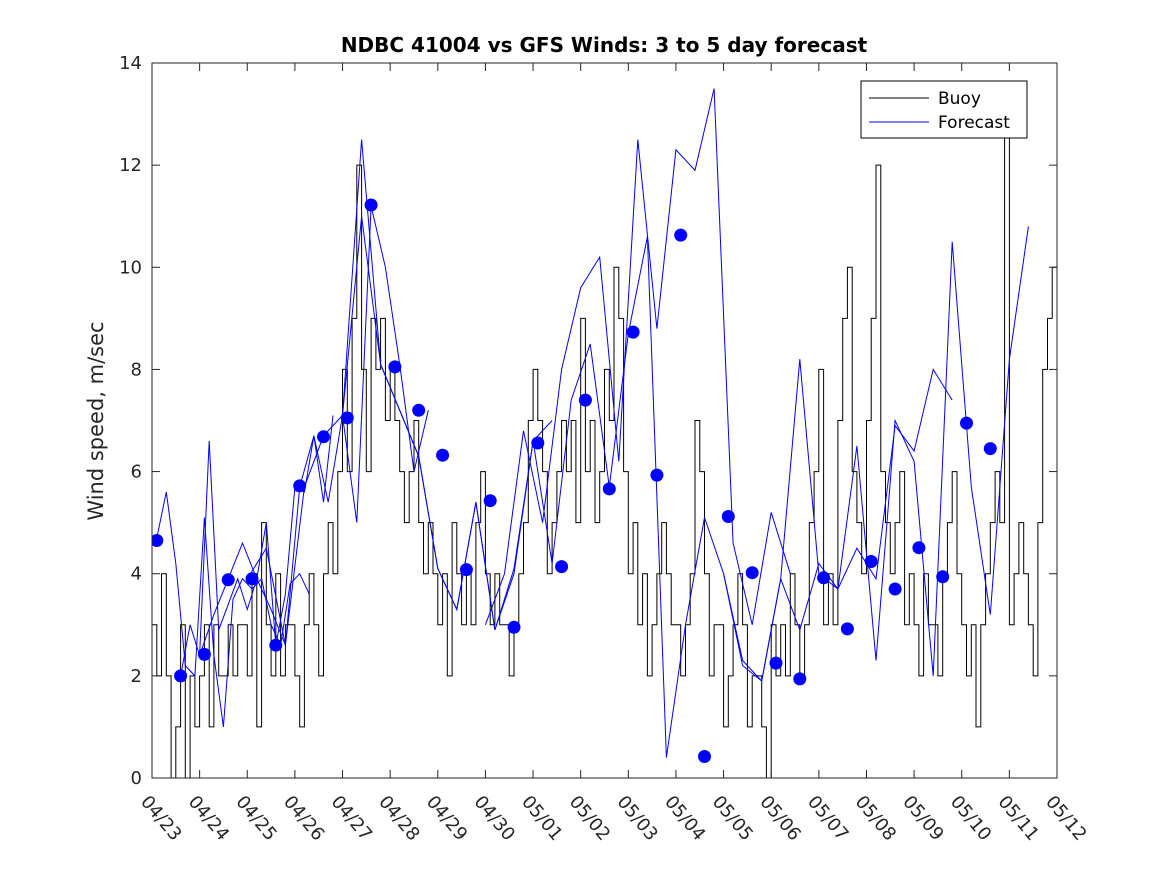 The height and width of the screenshot is (875, 1167). What do you see at coordinates (136, 472) in the screenshot?
I see `y-tick-label: 6` at bounding box center [136, 472].